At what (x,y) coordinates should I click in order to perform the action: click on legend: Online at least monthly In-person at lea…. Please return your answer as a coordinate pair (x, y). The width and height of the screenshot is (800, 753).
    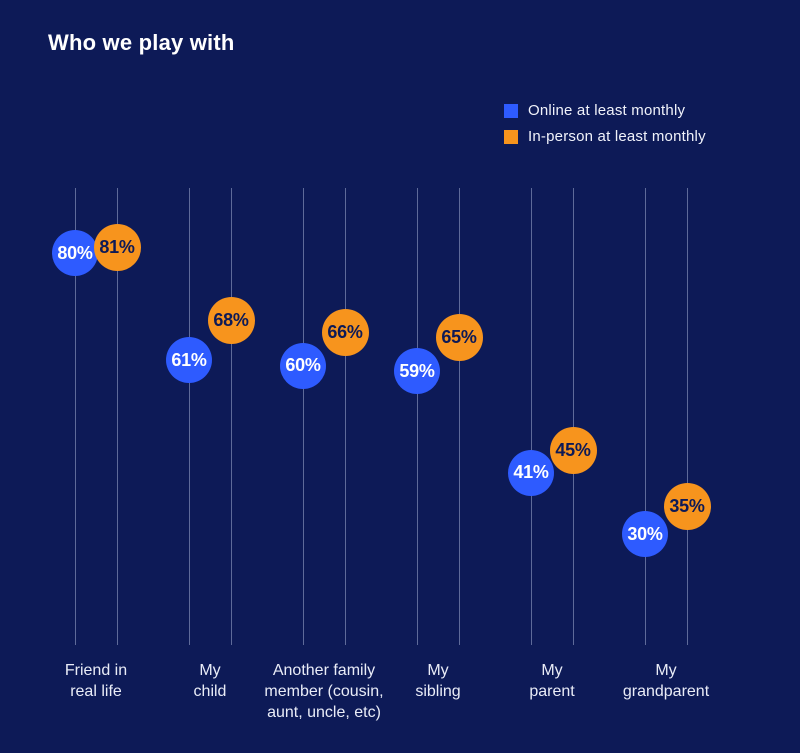
    Looking at the image, I should click on (605, 123).